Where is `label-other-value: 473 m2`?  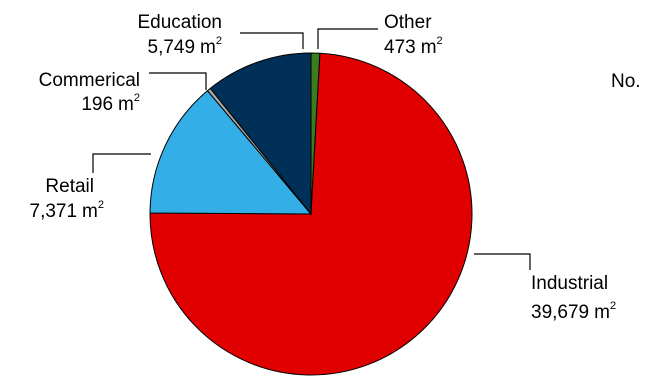
label-other-value: 473 m2 is located at coordinates (413, 46).